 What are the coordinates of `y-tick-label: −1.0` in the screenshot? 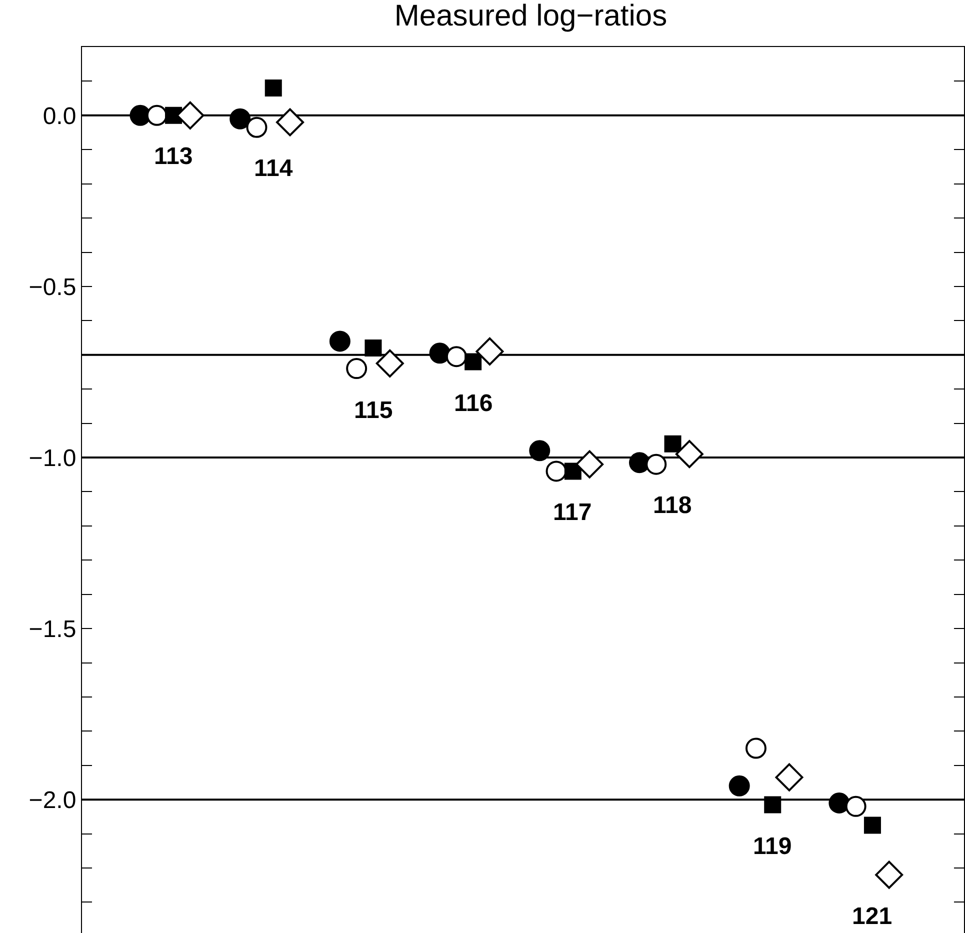 It's located at (52, 458).